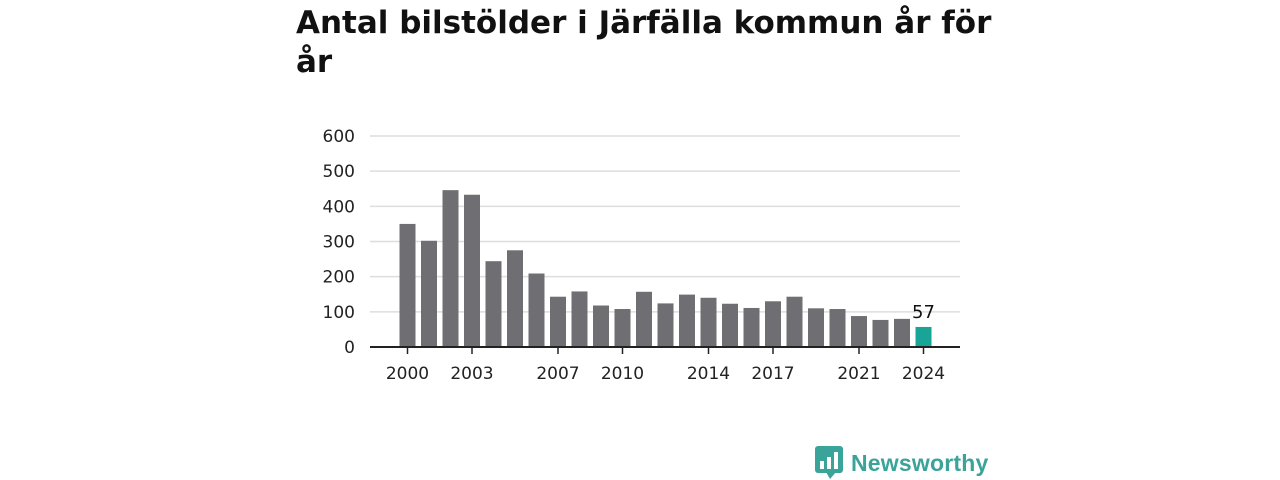 The width and height of the screenshot is (1280, 480). I want to click on bar-highlight, so click(923, 336).